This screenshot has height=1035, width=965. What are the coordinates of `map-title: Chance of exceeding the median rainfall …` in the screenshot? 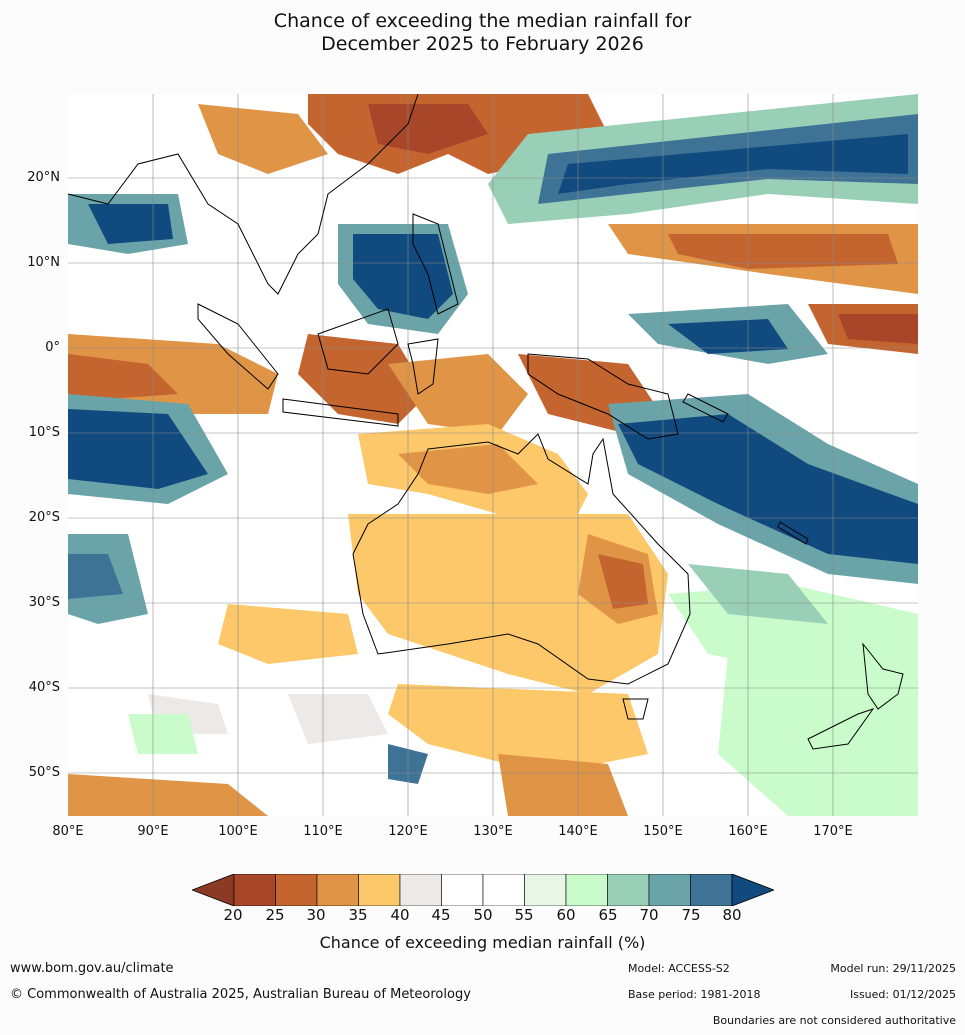 It's located at (482, 33).